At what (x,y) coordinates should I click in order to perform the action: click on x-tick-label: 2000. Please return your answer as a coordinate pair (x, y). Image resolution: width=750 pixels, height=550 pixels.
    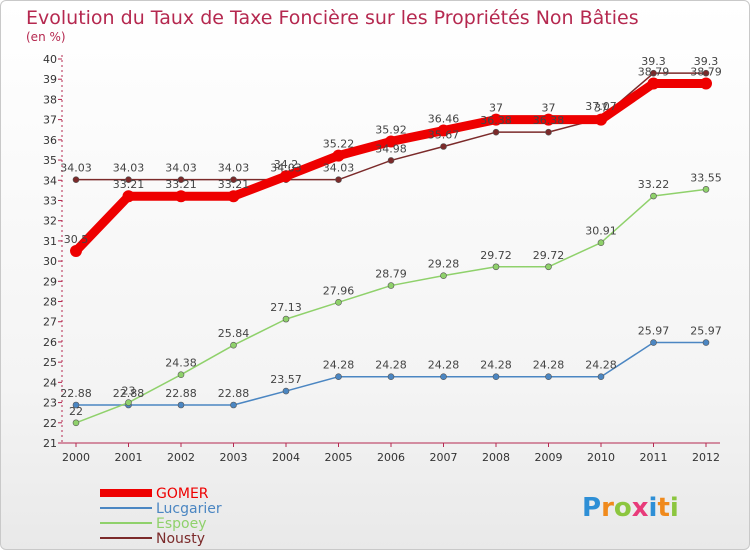
    Looking at the image, I should click on (76, 457).